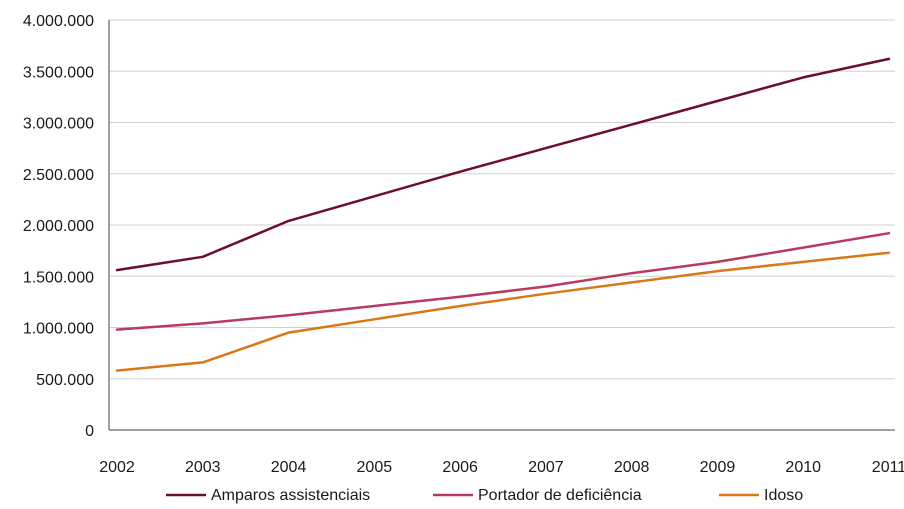  I want to click on x-tick-label: 2008, so click(632, 467).